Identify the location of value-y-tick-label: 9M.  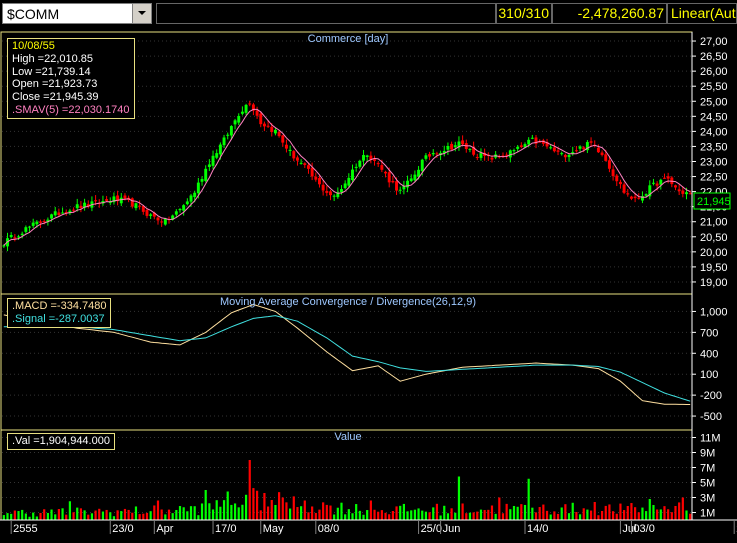
(707, 454).